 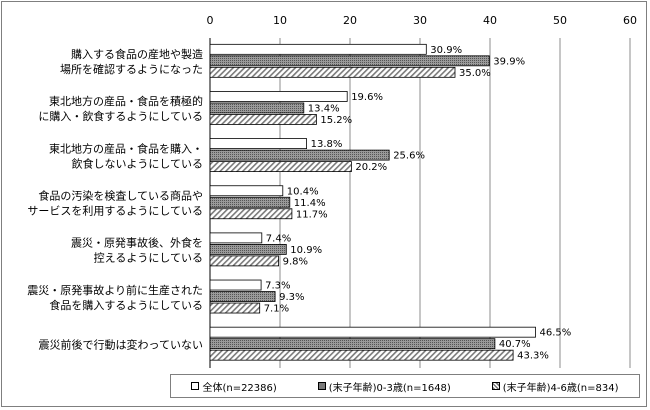 What do you see at coordinates (126, 155) in the screenshot?
I see `category-label-2: 東北地方の産品・食品を購入・飲食しないようにしている` at bounding box center [126, 155].